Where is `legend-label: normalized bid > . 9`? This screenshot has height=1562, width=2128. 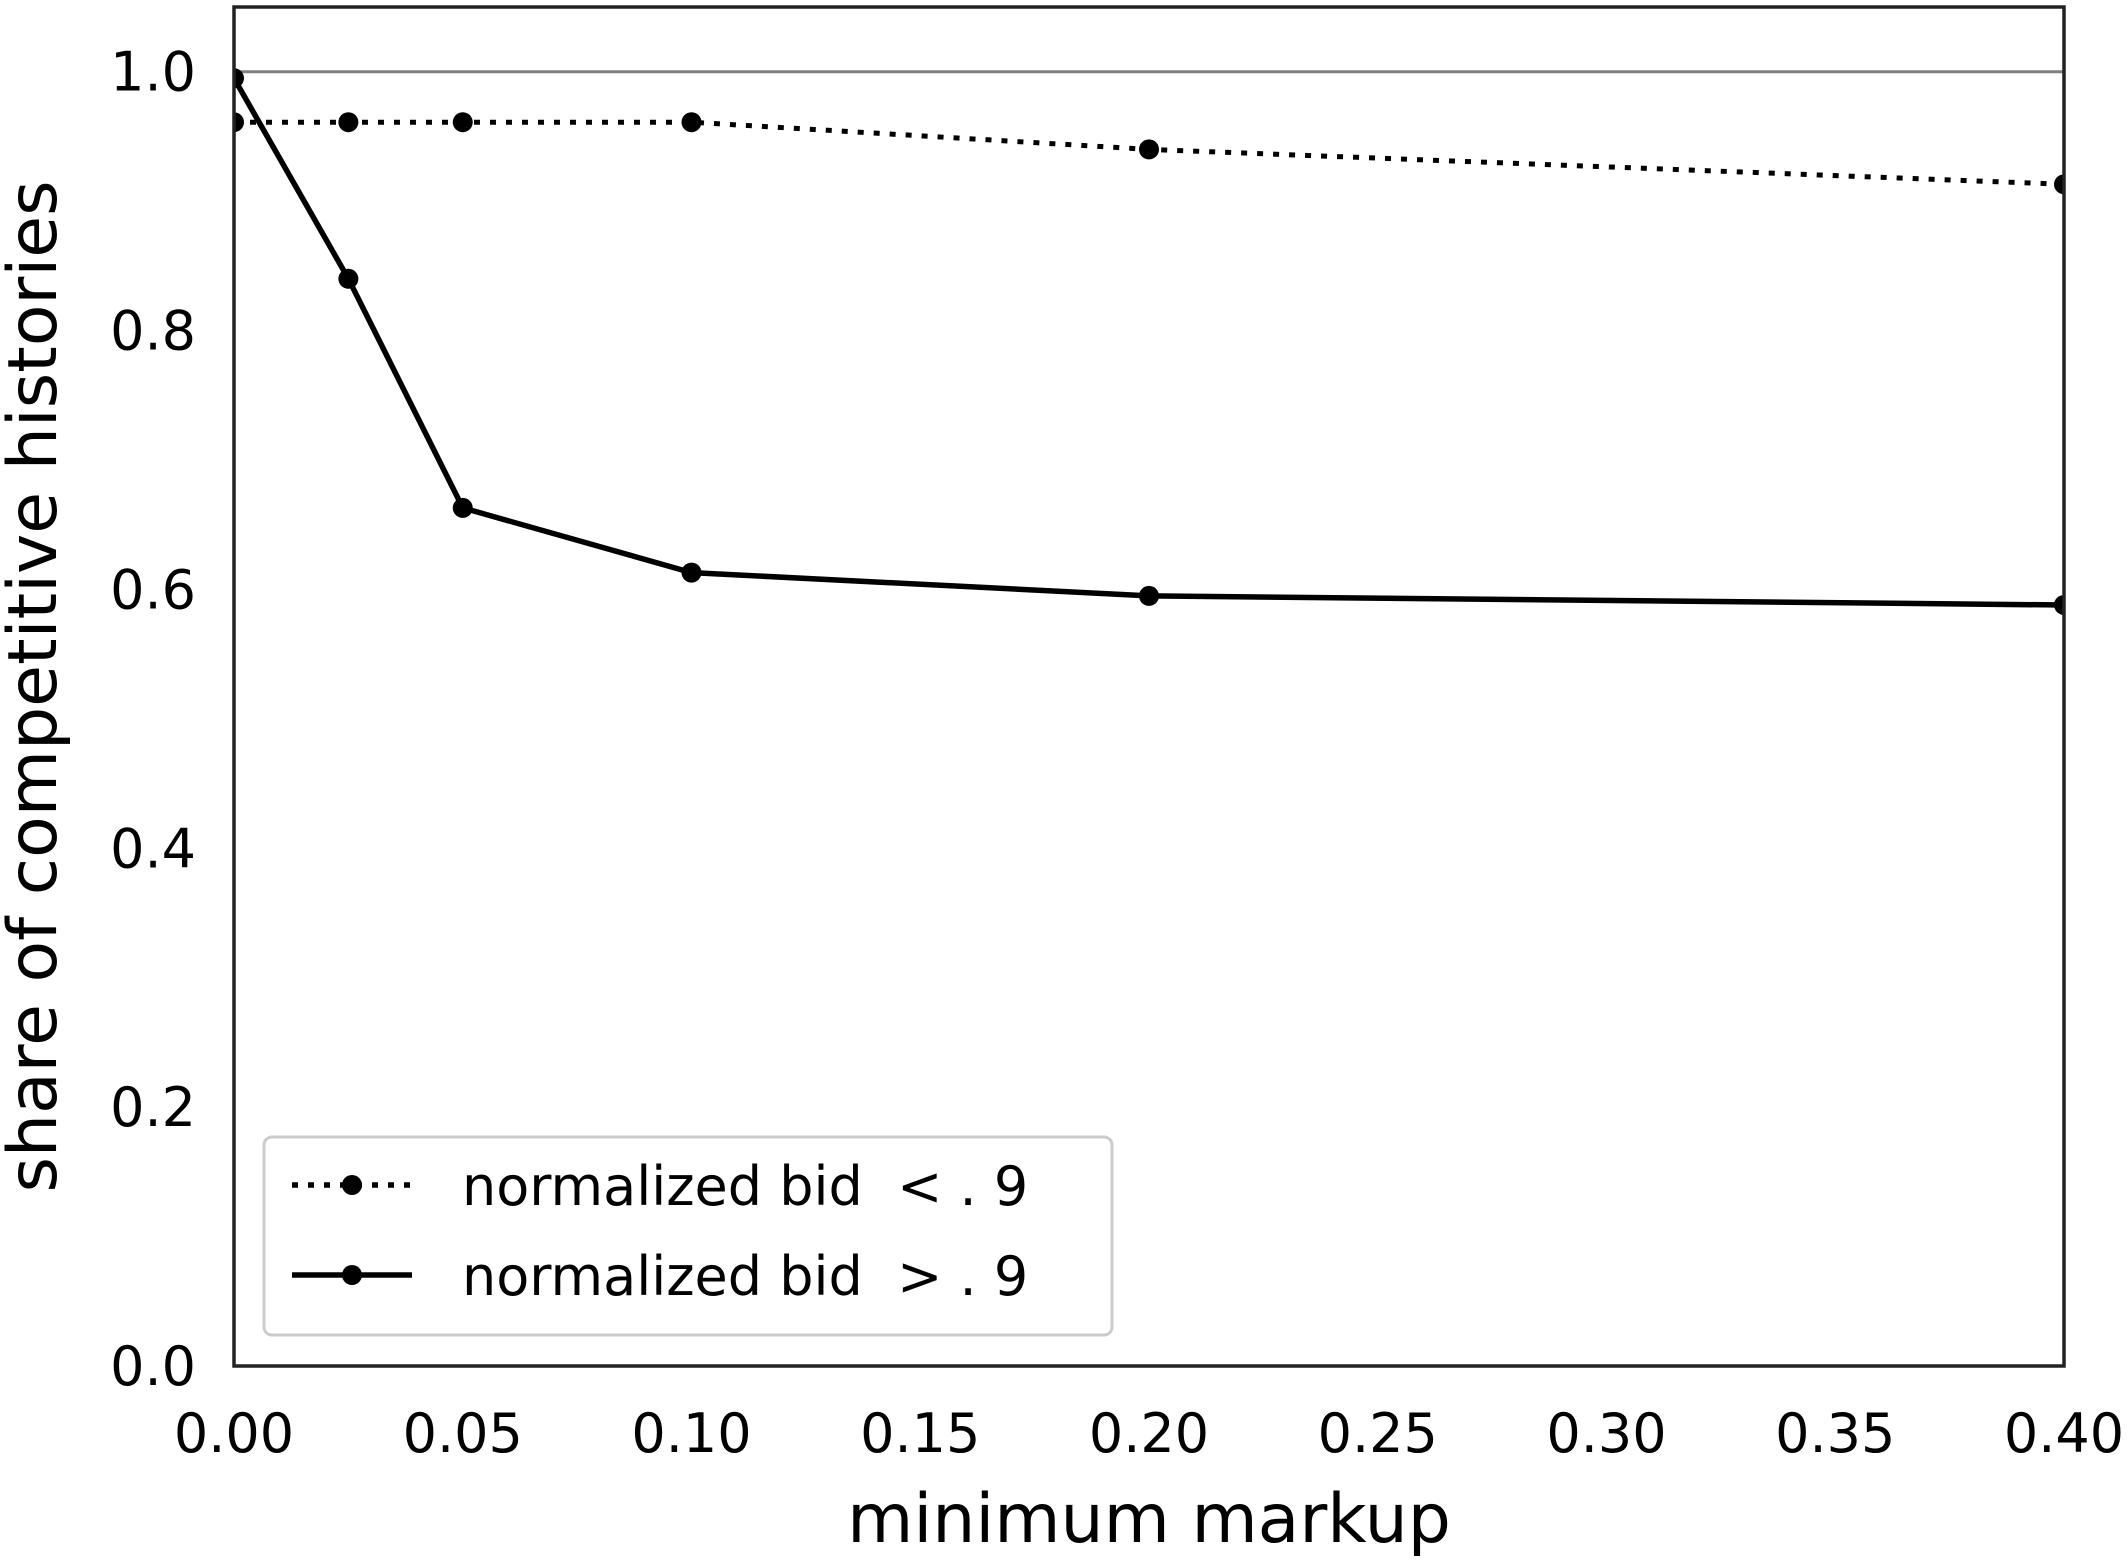 legend-label: normalized bid > . 9 is located at coordinates (745, 1276).